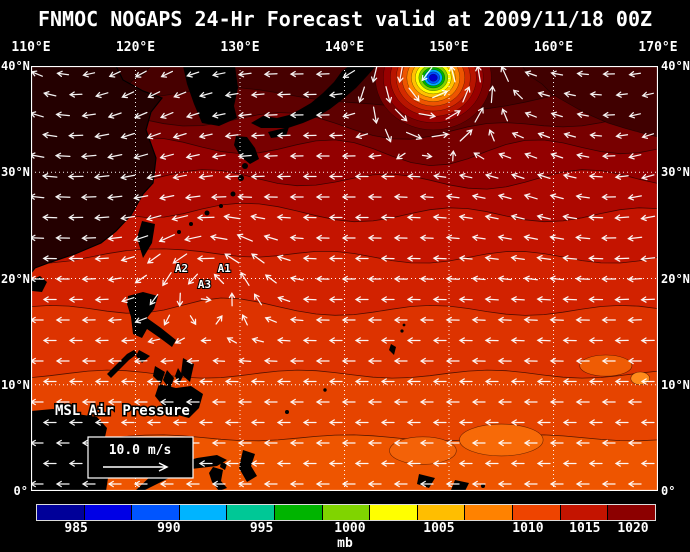 The image size is (690, 552). What do you see at coordinates (585, 528) in the screenshot?
I see `colorbar-tick: 1015` at bounding box center [585, 528].